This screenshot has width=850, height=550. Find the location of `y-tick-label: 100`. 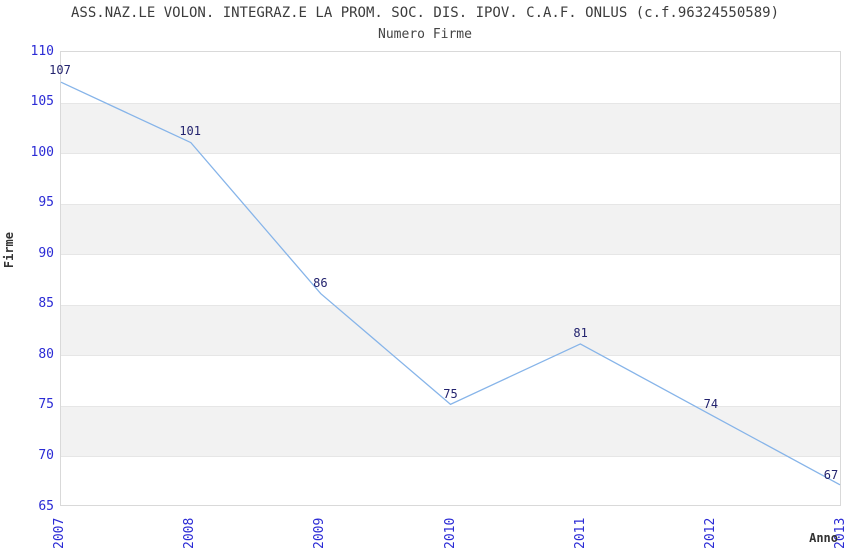

y-tick-label: 100 is located at coordinates (42, 152).